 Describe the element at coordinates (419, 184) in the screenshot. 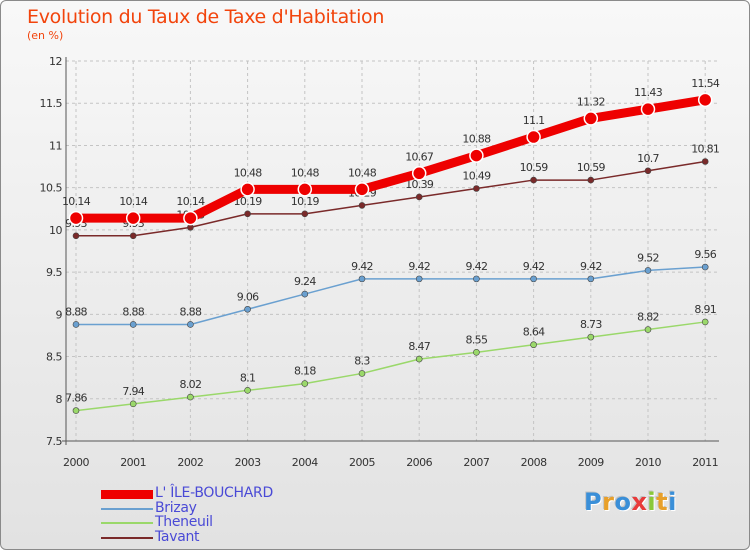

I see `data-label: 10.39` at that location.